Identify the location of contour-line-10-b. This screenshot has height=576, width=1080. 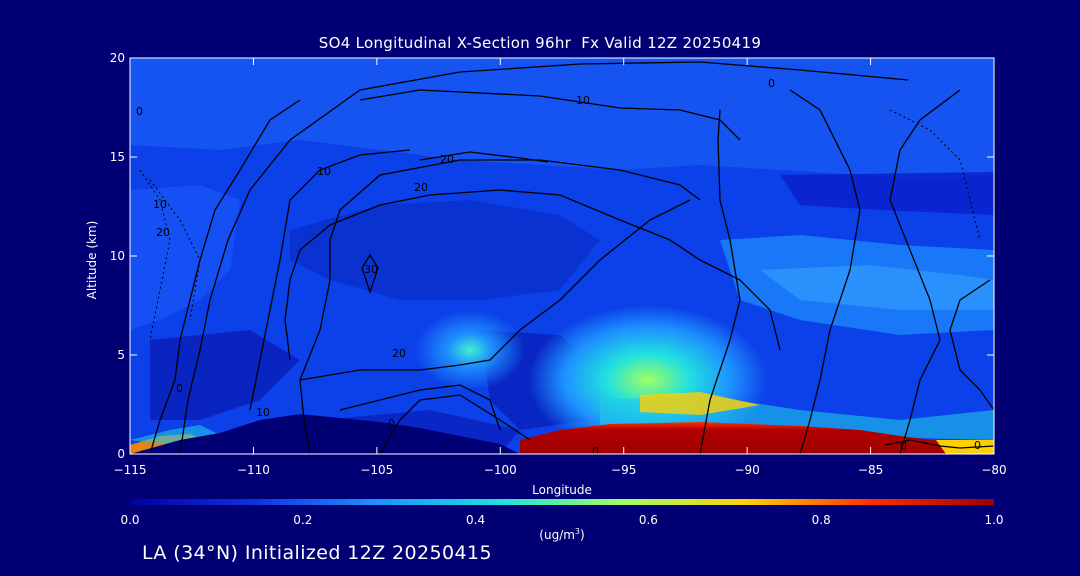
(330, 280).